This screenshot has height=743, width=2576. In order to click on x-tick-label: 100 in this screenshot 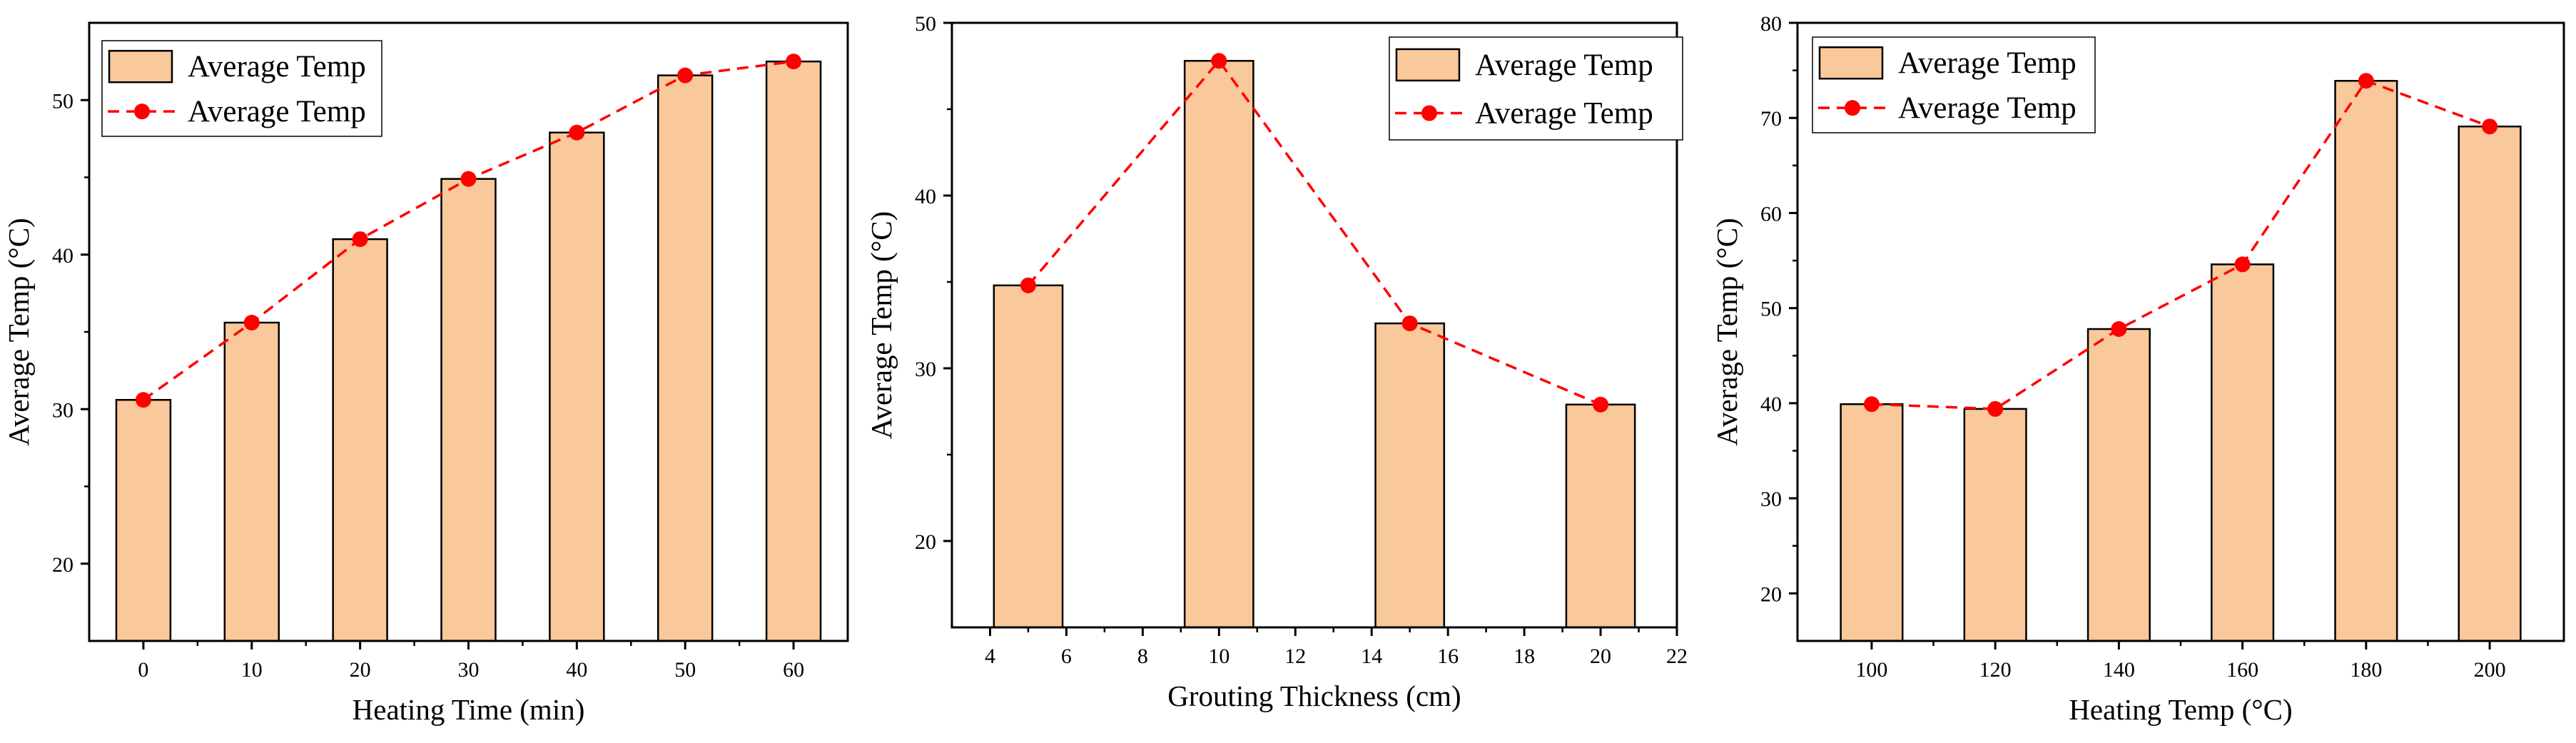, I will do `click(1871, 670)`.